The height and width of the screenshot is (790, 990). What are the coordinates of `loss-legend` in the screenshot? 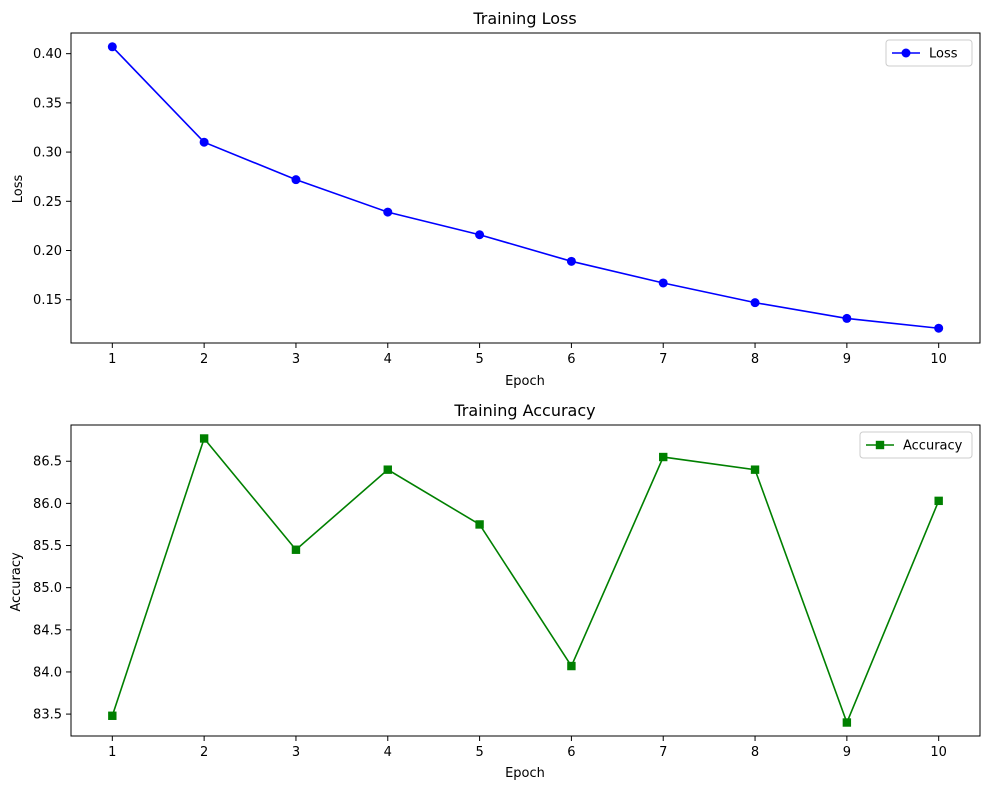 It's located at (929, 53).